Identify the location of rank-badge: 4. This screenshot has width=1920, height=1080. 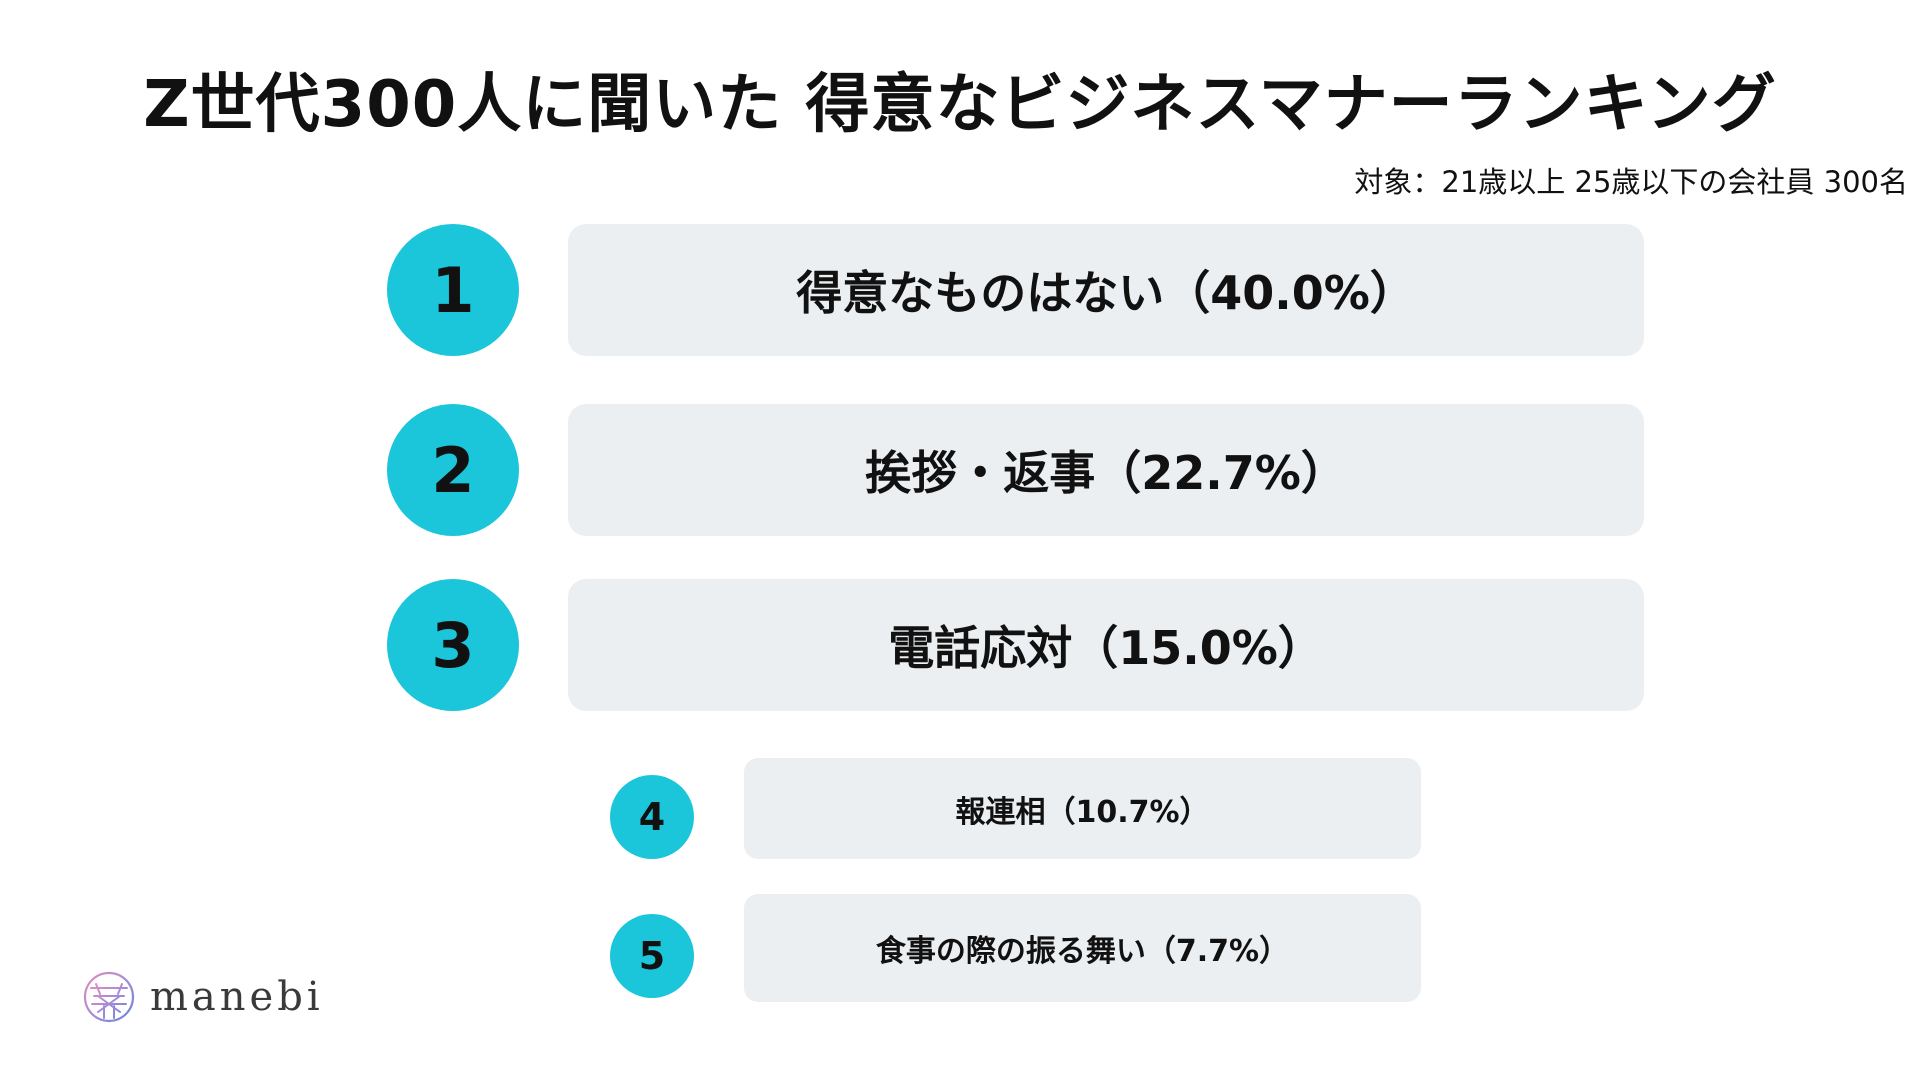
(652, 817).